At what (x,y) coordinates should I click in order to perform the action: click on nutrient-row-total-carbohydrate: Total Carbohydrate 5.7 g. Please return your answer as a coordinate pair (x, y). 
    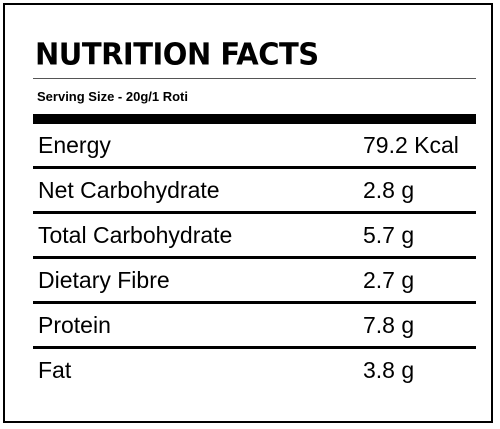
    Looking at the image, I should click on (254, 236).